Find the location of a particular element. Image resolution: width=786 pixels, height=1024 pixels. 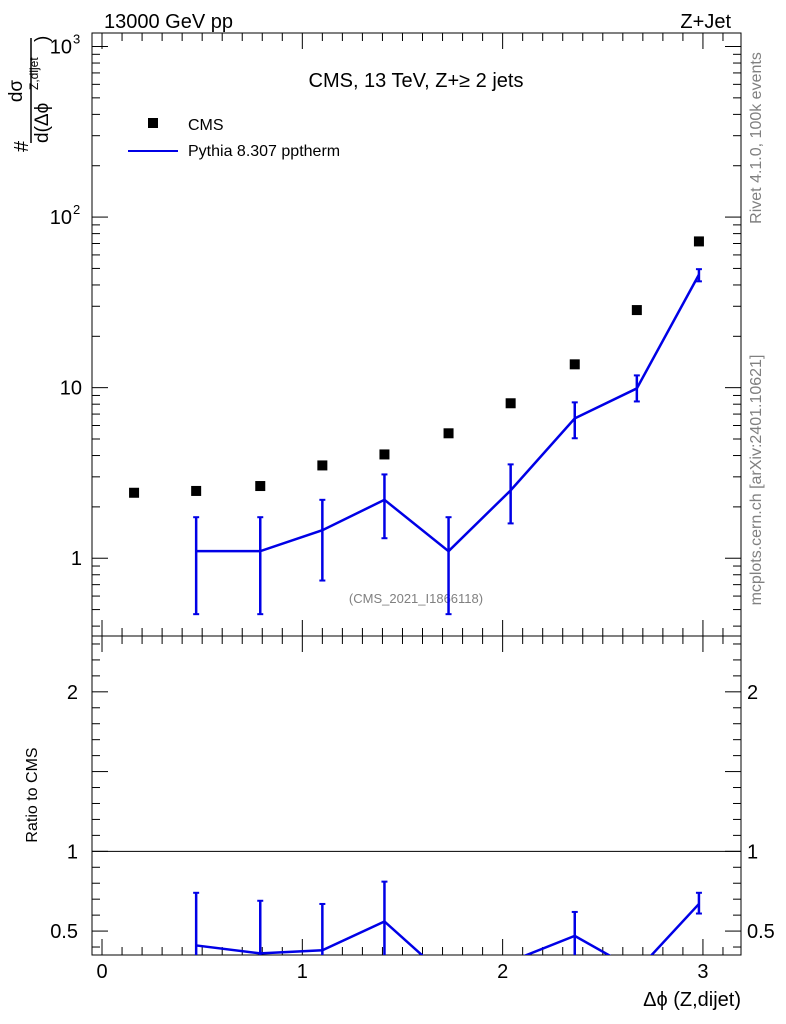

main-y-power-tick-label: 10 3 is located at coordinates (65, 45).